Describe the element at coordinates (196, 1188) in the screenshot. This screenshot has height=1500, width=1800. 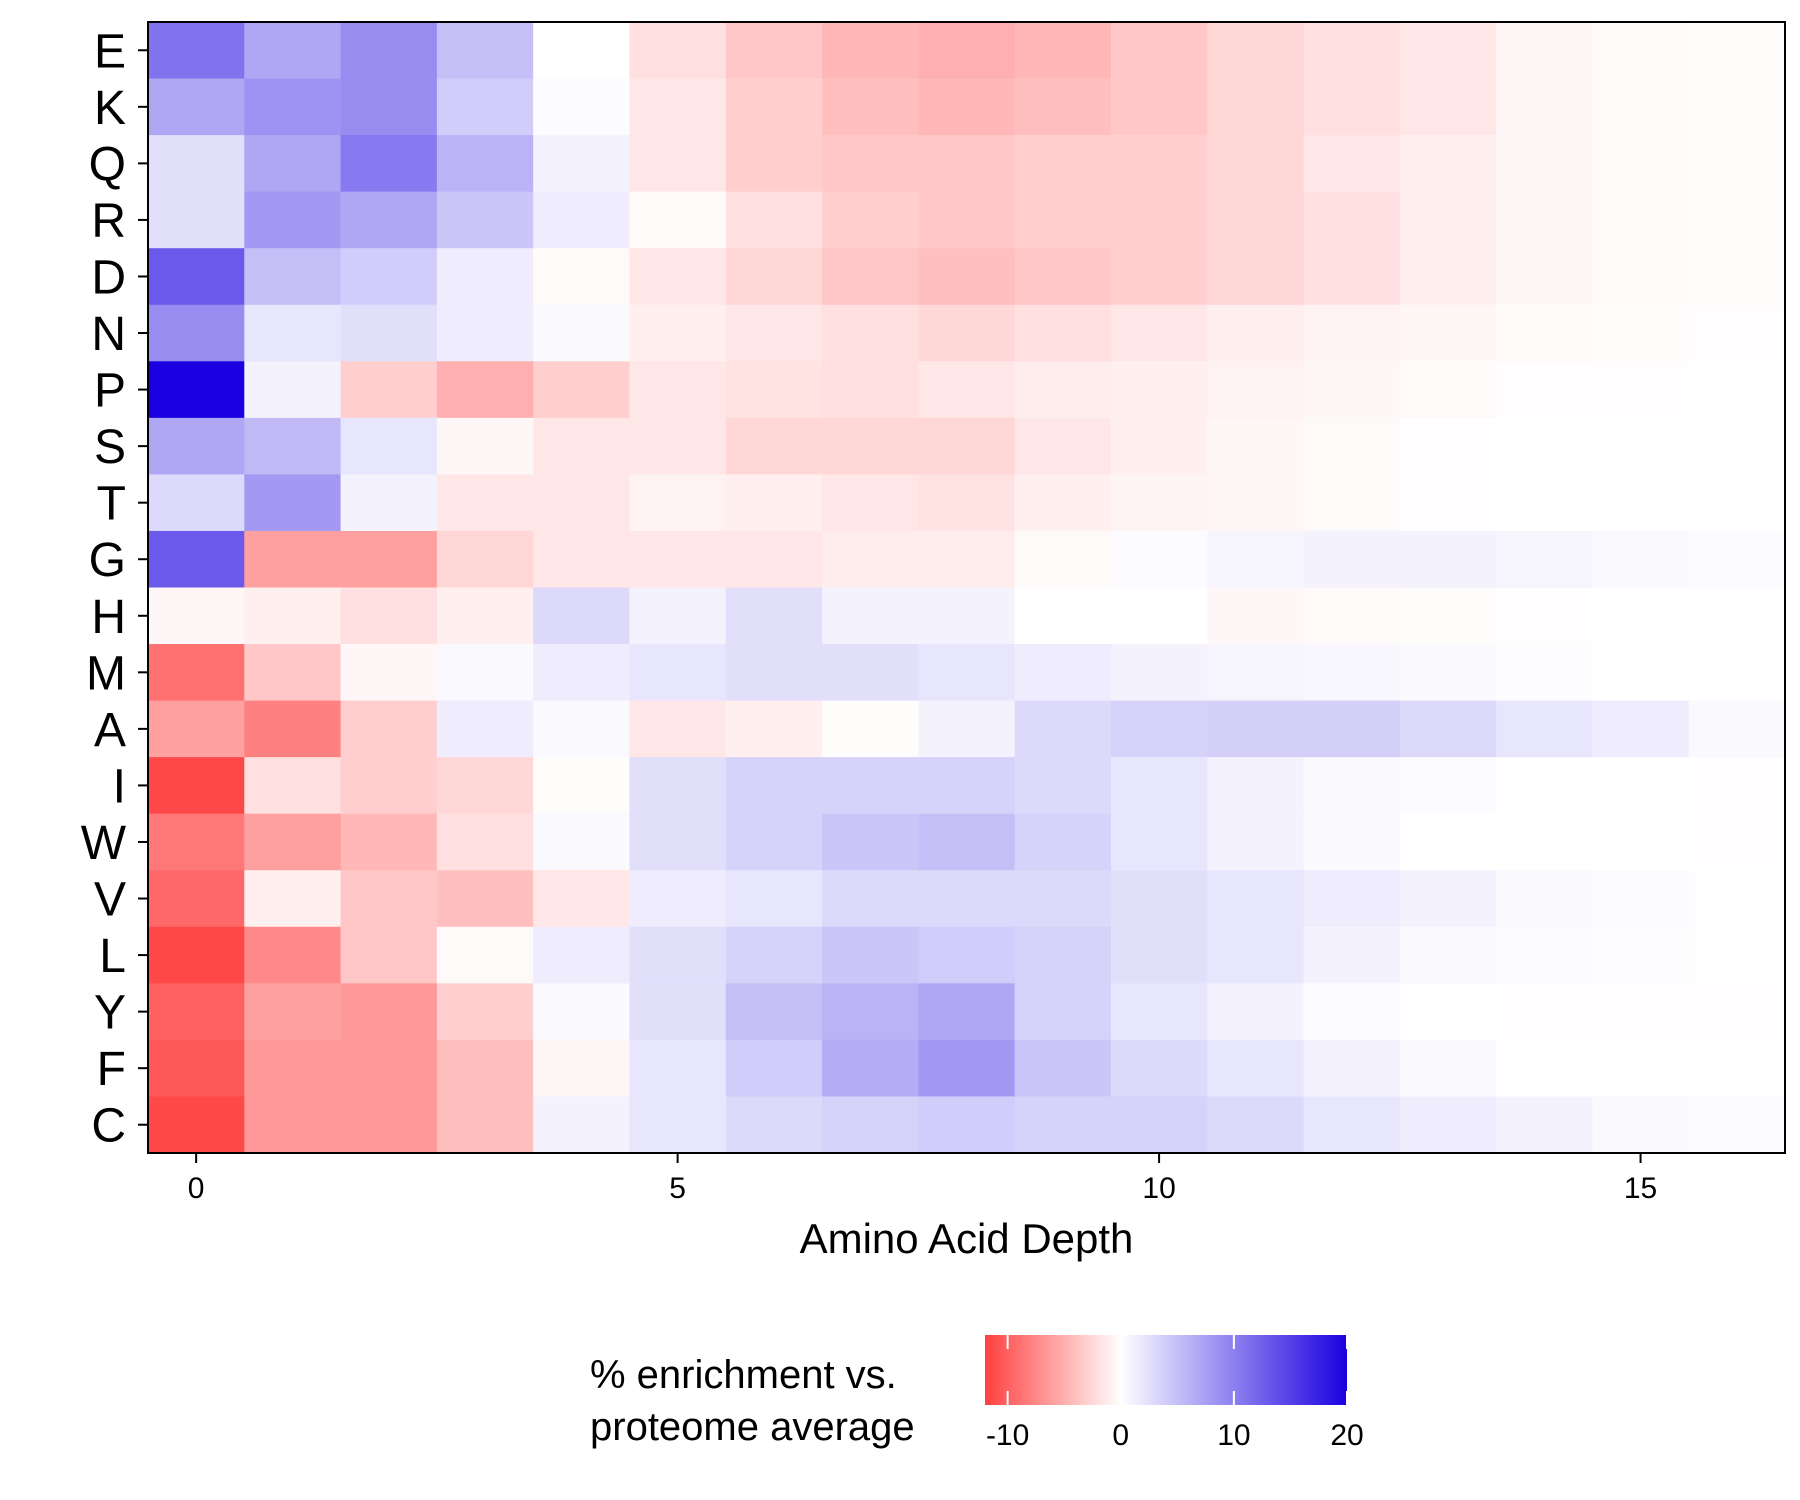
I see `x-tick-label-0: 0` at that location.